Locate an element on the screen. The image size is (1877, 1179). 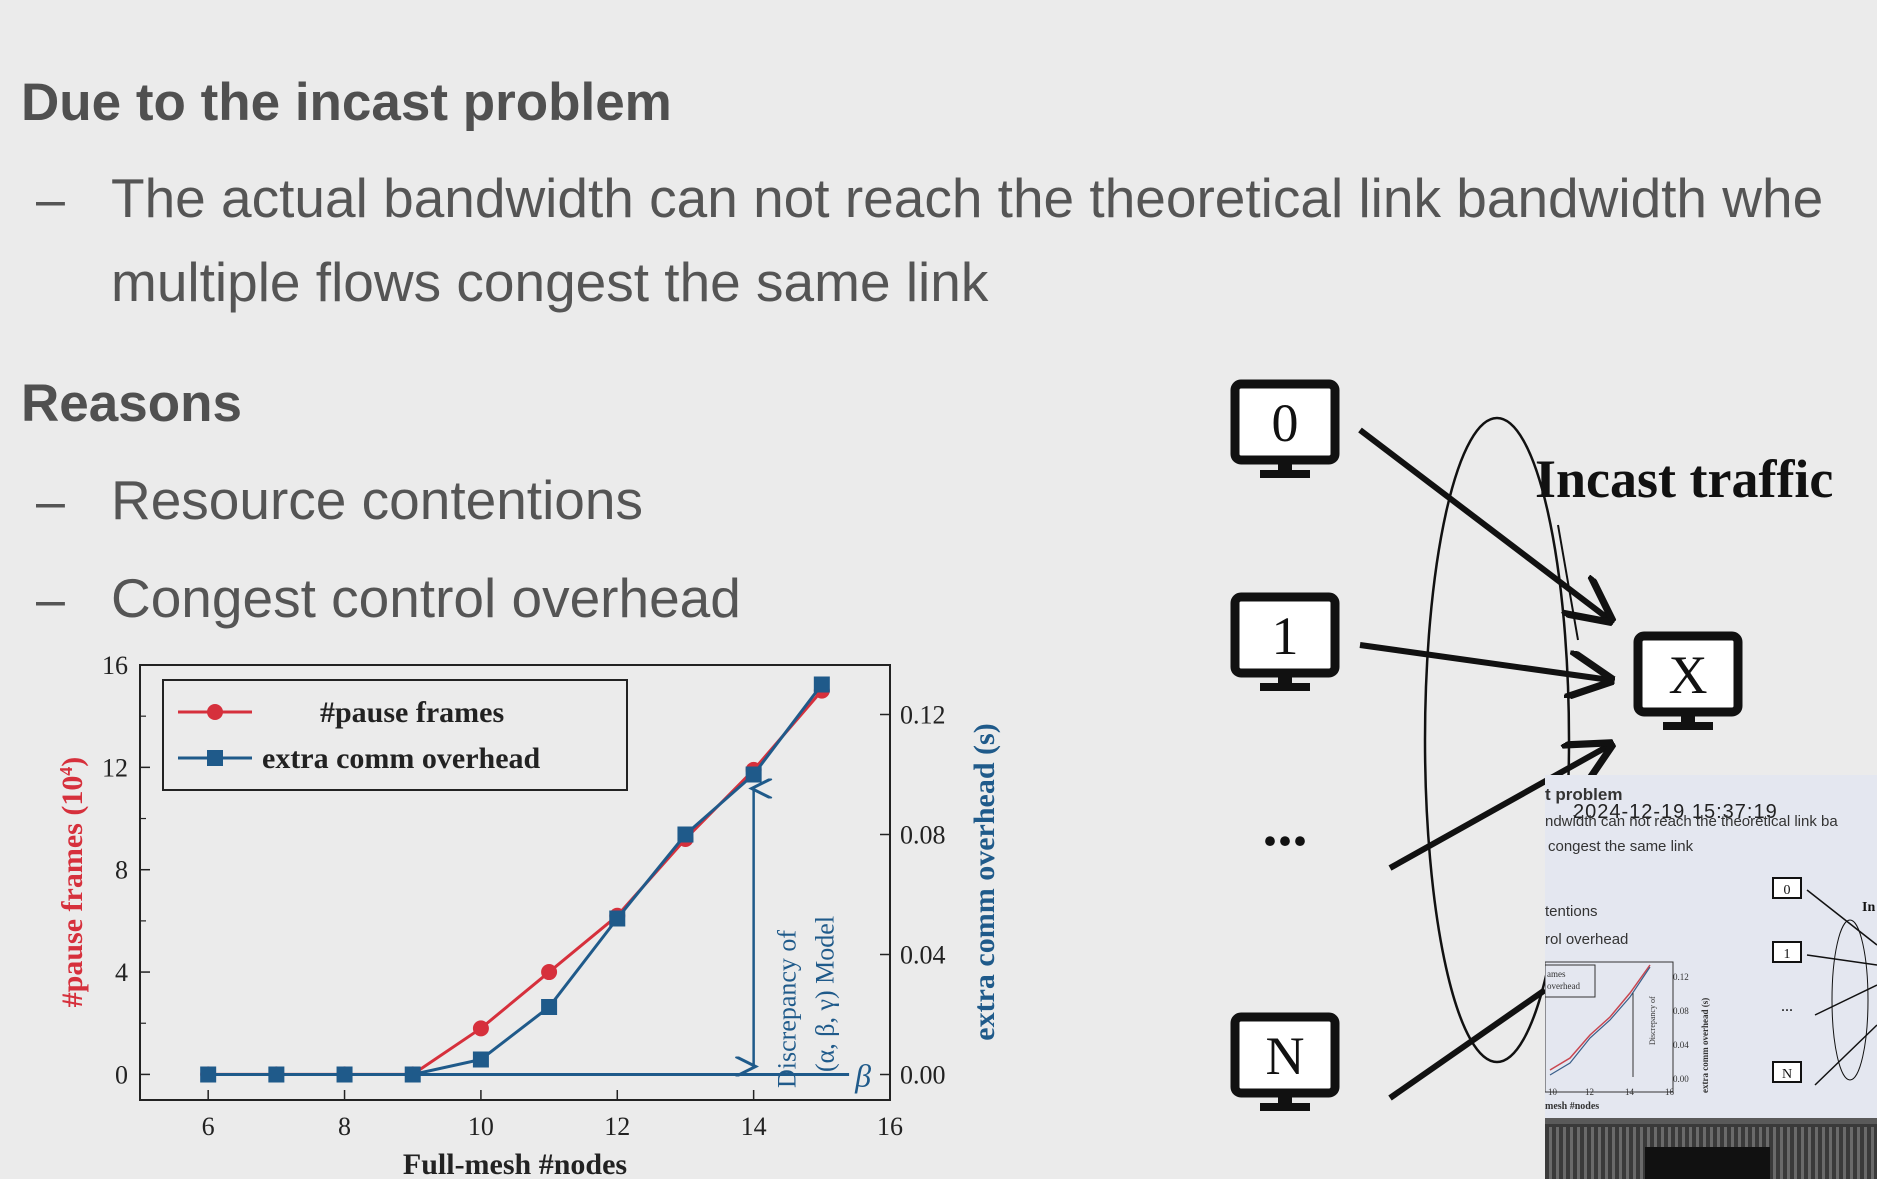
y-left-tick-label: 4 is located at coordinates (121, 972).